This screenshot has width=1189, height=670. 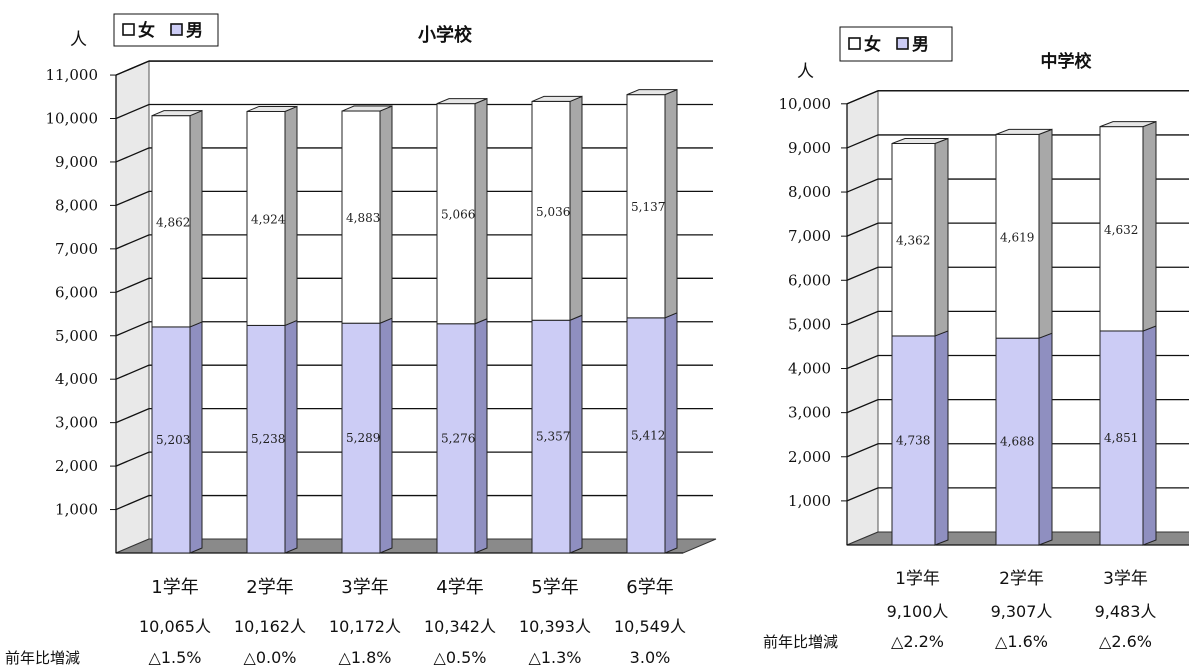 What do you see at coordinates (460, 626) in the screenshot?
I see `total-label: 10,342人` at bounding box center [460, 626].